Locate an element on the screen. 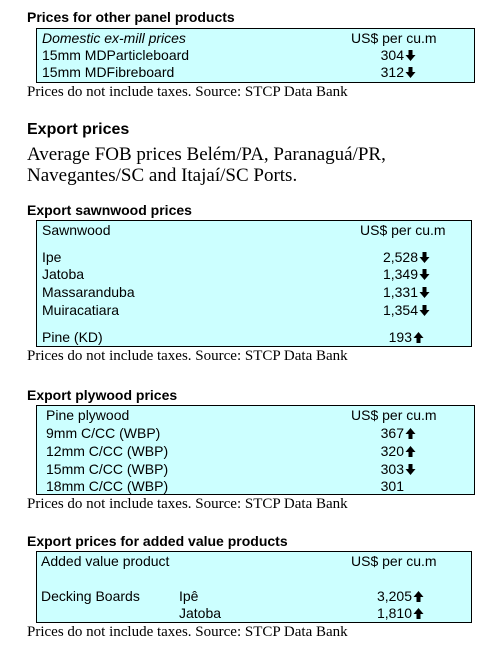 The height and width of the screenshot is (647, 501). added-col-price: US$ per cu.m is located at coordinates (394, 561).